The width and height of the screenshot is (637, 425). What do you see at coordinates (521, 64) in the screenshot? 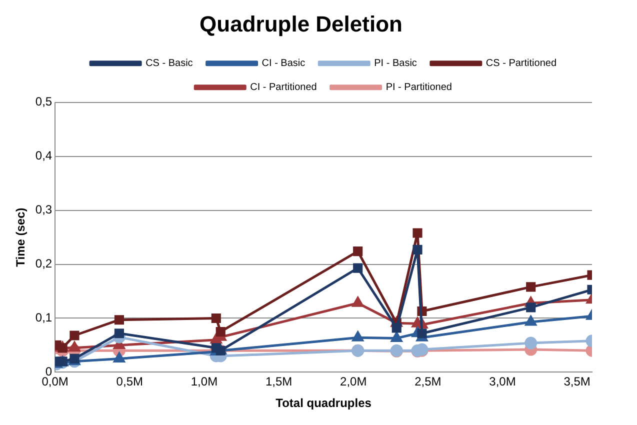
I see `legend-label: CS - Partitioned` at bounding box center [521, 64].